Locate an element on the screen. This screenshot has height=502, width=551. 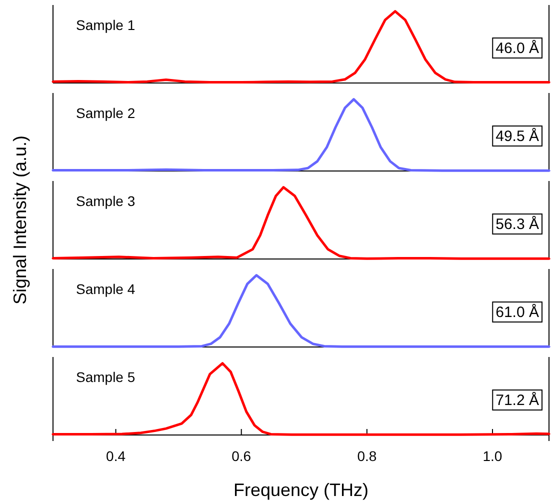
x-tick-label: 0.4 is located at coordinates (116, 456).